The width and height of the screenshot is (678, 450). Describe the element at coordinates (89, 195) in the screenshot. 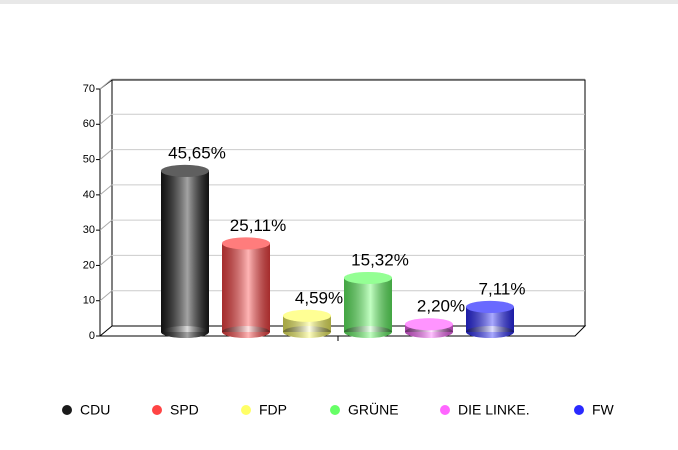

I see `y-tick-label: 40` at that location.